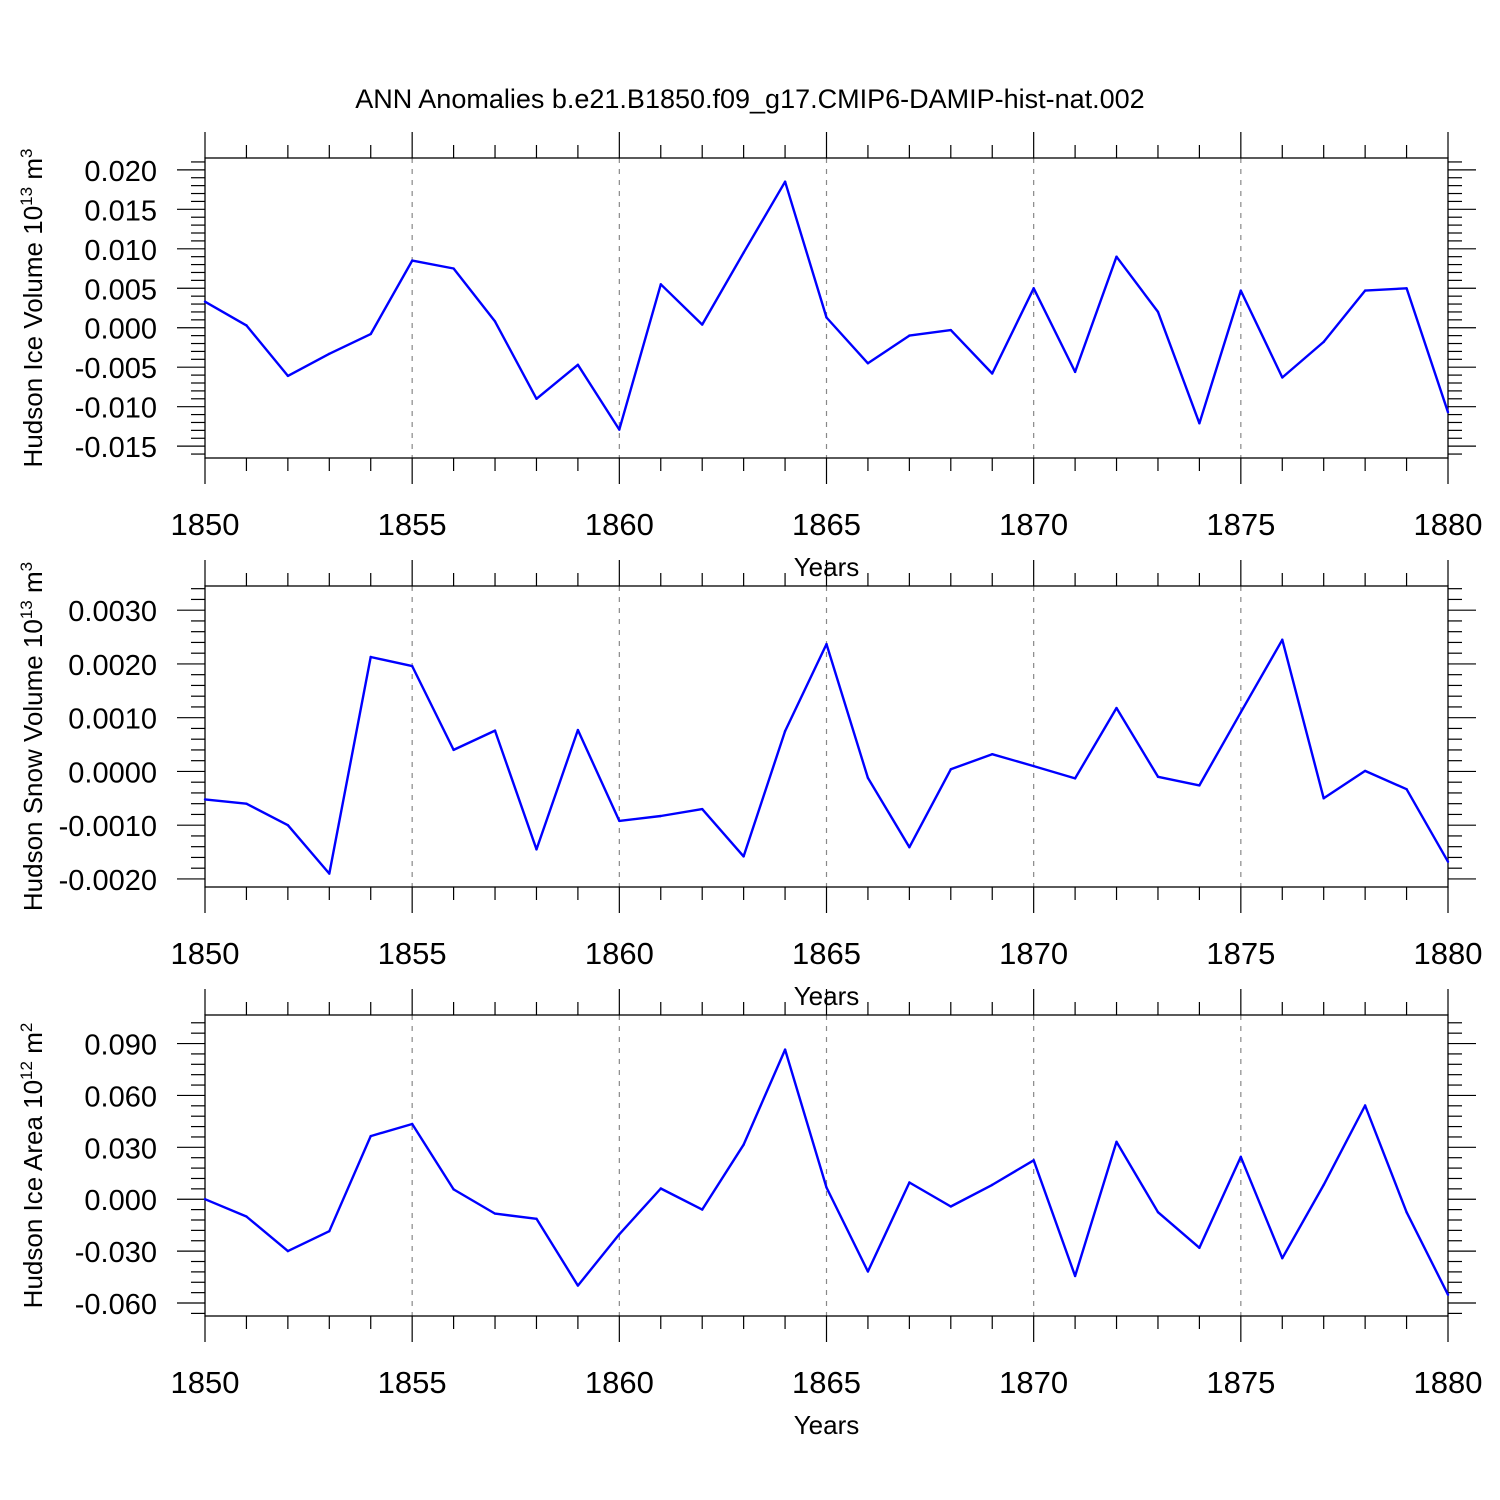  What do you see at coordinates (112, 773) in the screenshot?
I see `y-tick-label: 0.0000` at bounding box center [112, 773].